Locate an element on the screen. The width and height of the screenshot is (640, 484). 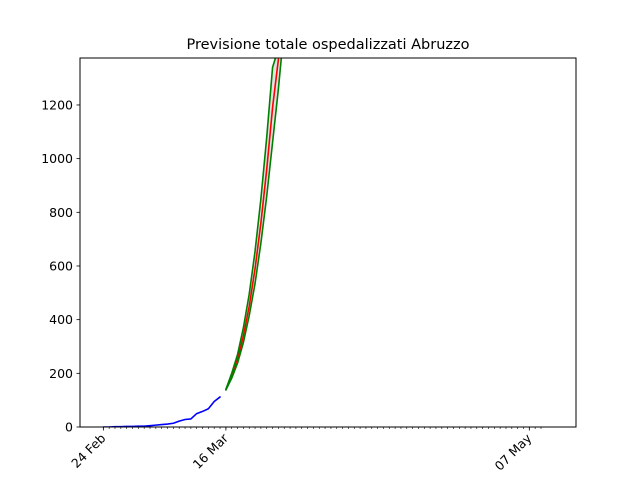
y-tick-label: 1200 is located at coordinates (57, 104).